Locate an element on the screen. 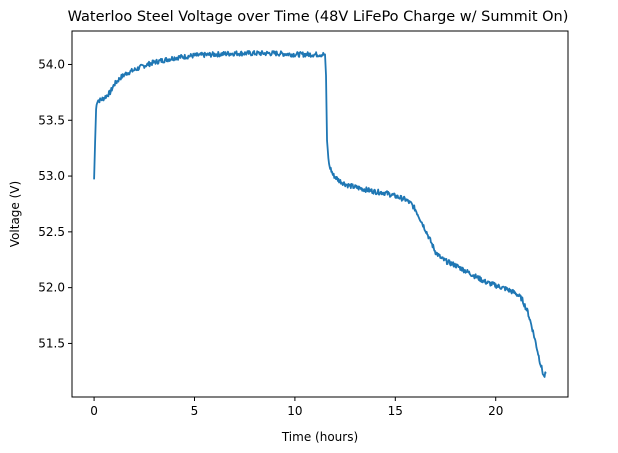 Image resolution: width=618 pixels, height=453 pixels. x-tick-label: 5 is located at coordinates (195, 411).